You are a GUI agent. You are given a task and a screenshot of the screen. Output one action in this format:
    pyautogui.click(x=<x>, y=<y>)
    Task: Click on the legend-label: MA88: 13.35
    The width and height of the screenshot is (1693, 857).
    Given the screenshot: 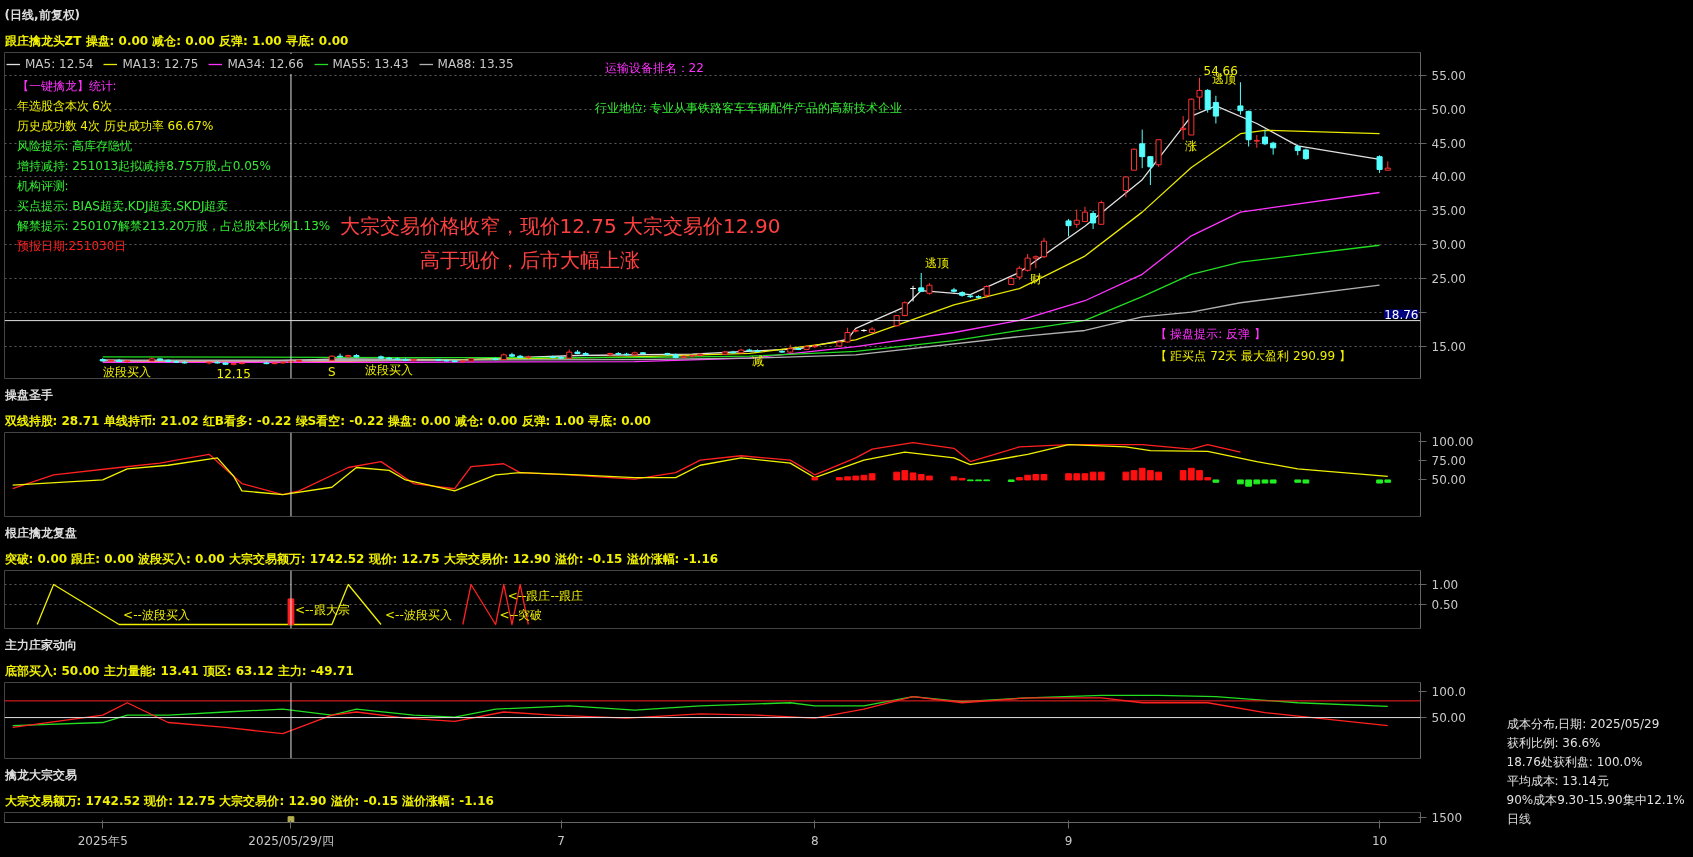 What is the action you would take?
    pyautogui.click(x=475, y=64)
    